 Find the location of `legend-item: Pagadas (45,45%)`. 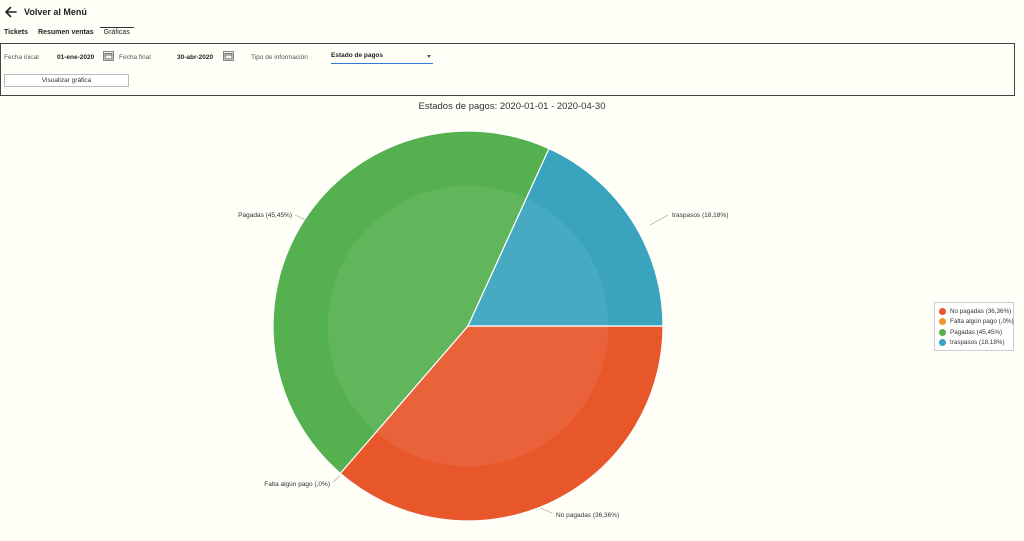

legend-item: Pagadas (45,45%) is located at coordinates (974, 332).